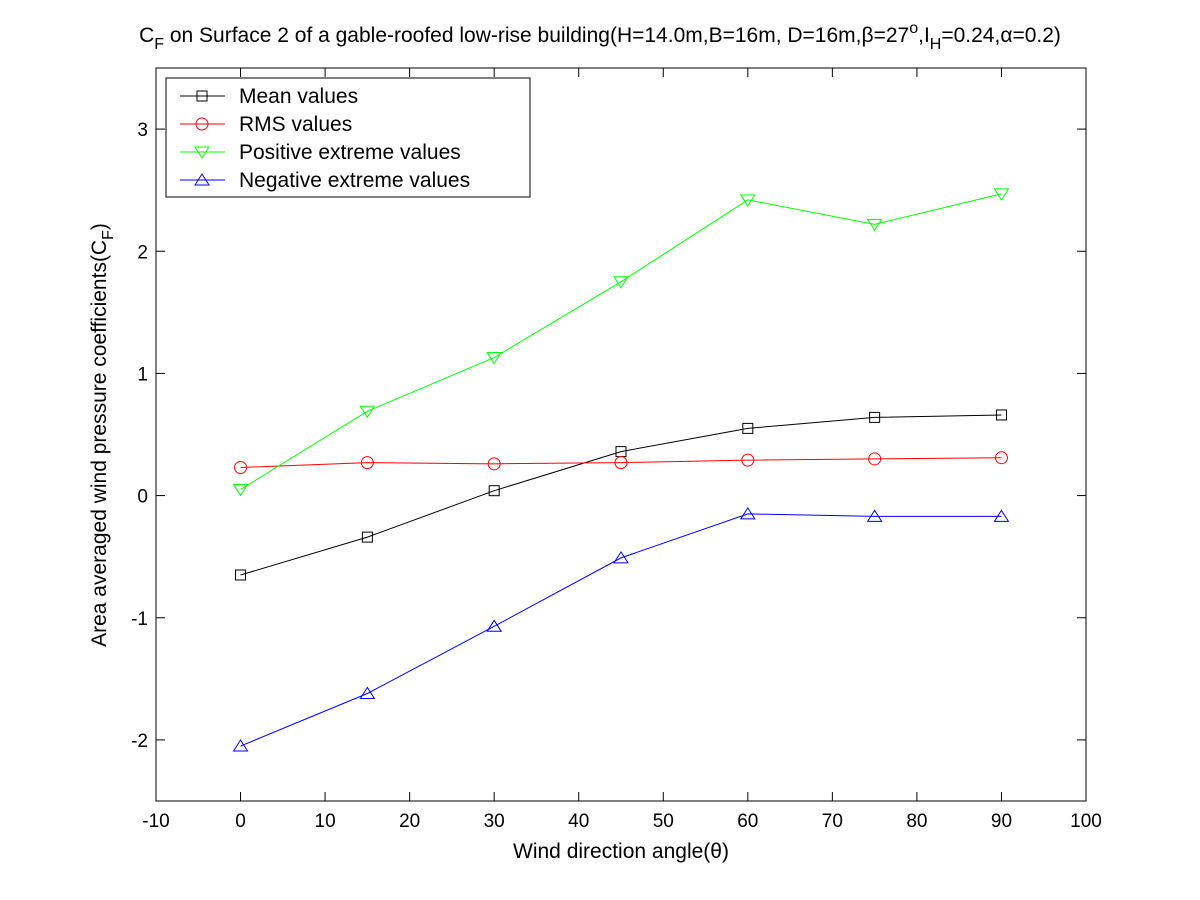 Image resolution: width=1200 pixels, height=900 pixels. Describe the element at coordinates (1006, 35) in the screenshot. I see `title-alpha-symbol: α` at that location.